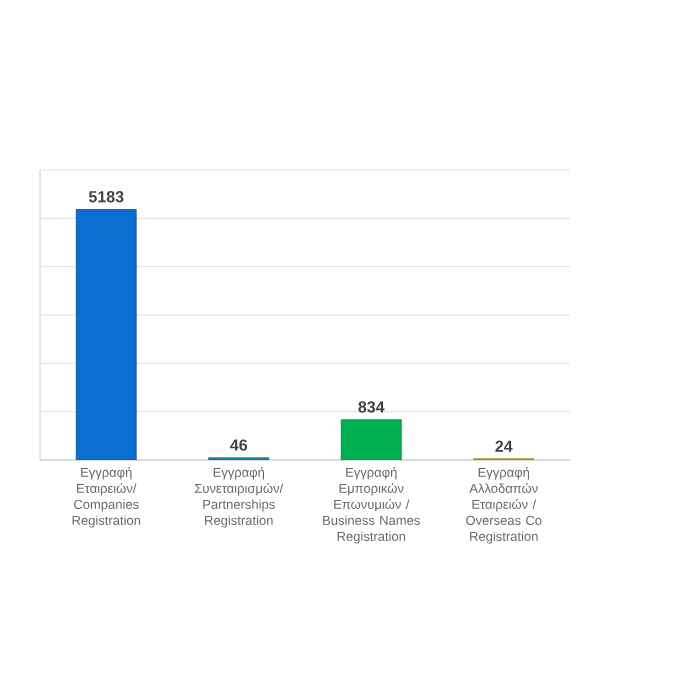  Describe the element at coordinates (106, 197) in the screenshot. I see `data-label: 5183` at that location.